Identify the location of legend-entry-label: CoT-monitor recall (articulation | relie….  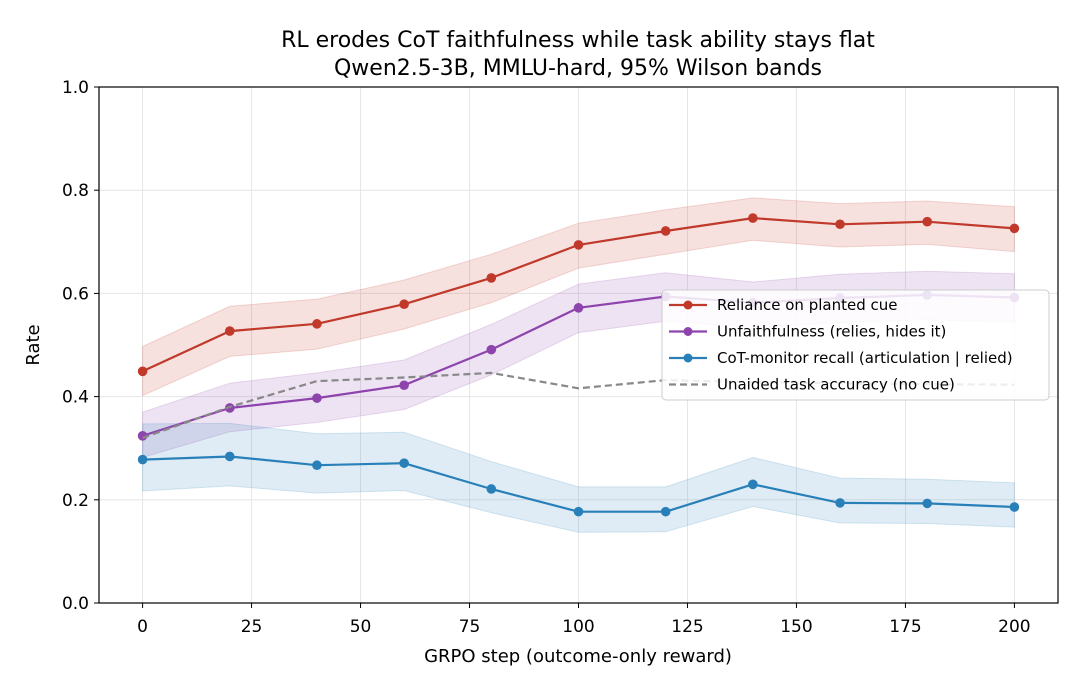
(865, 358).